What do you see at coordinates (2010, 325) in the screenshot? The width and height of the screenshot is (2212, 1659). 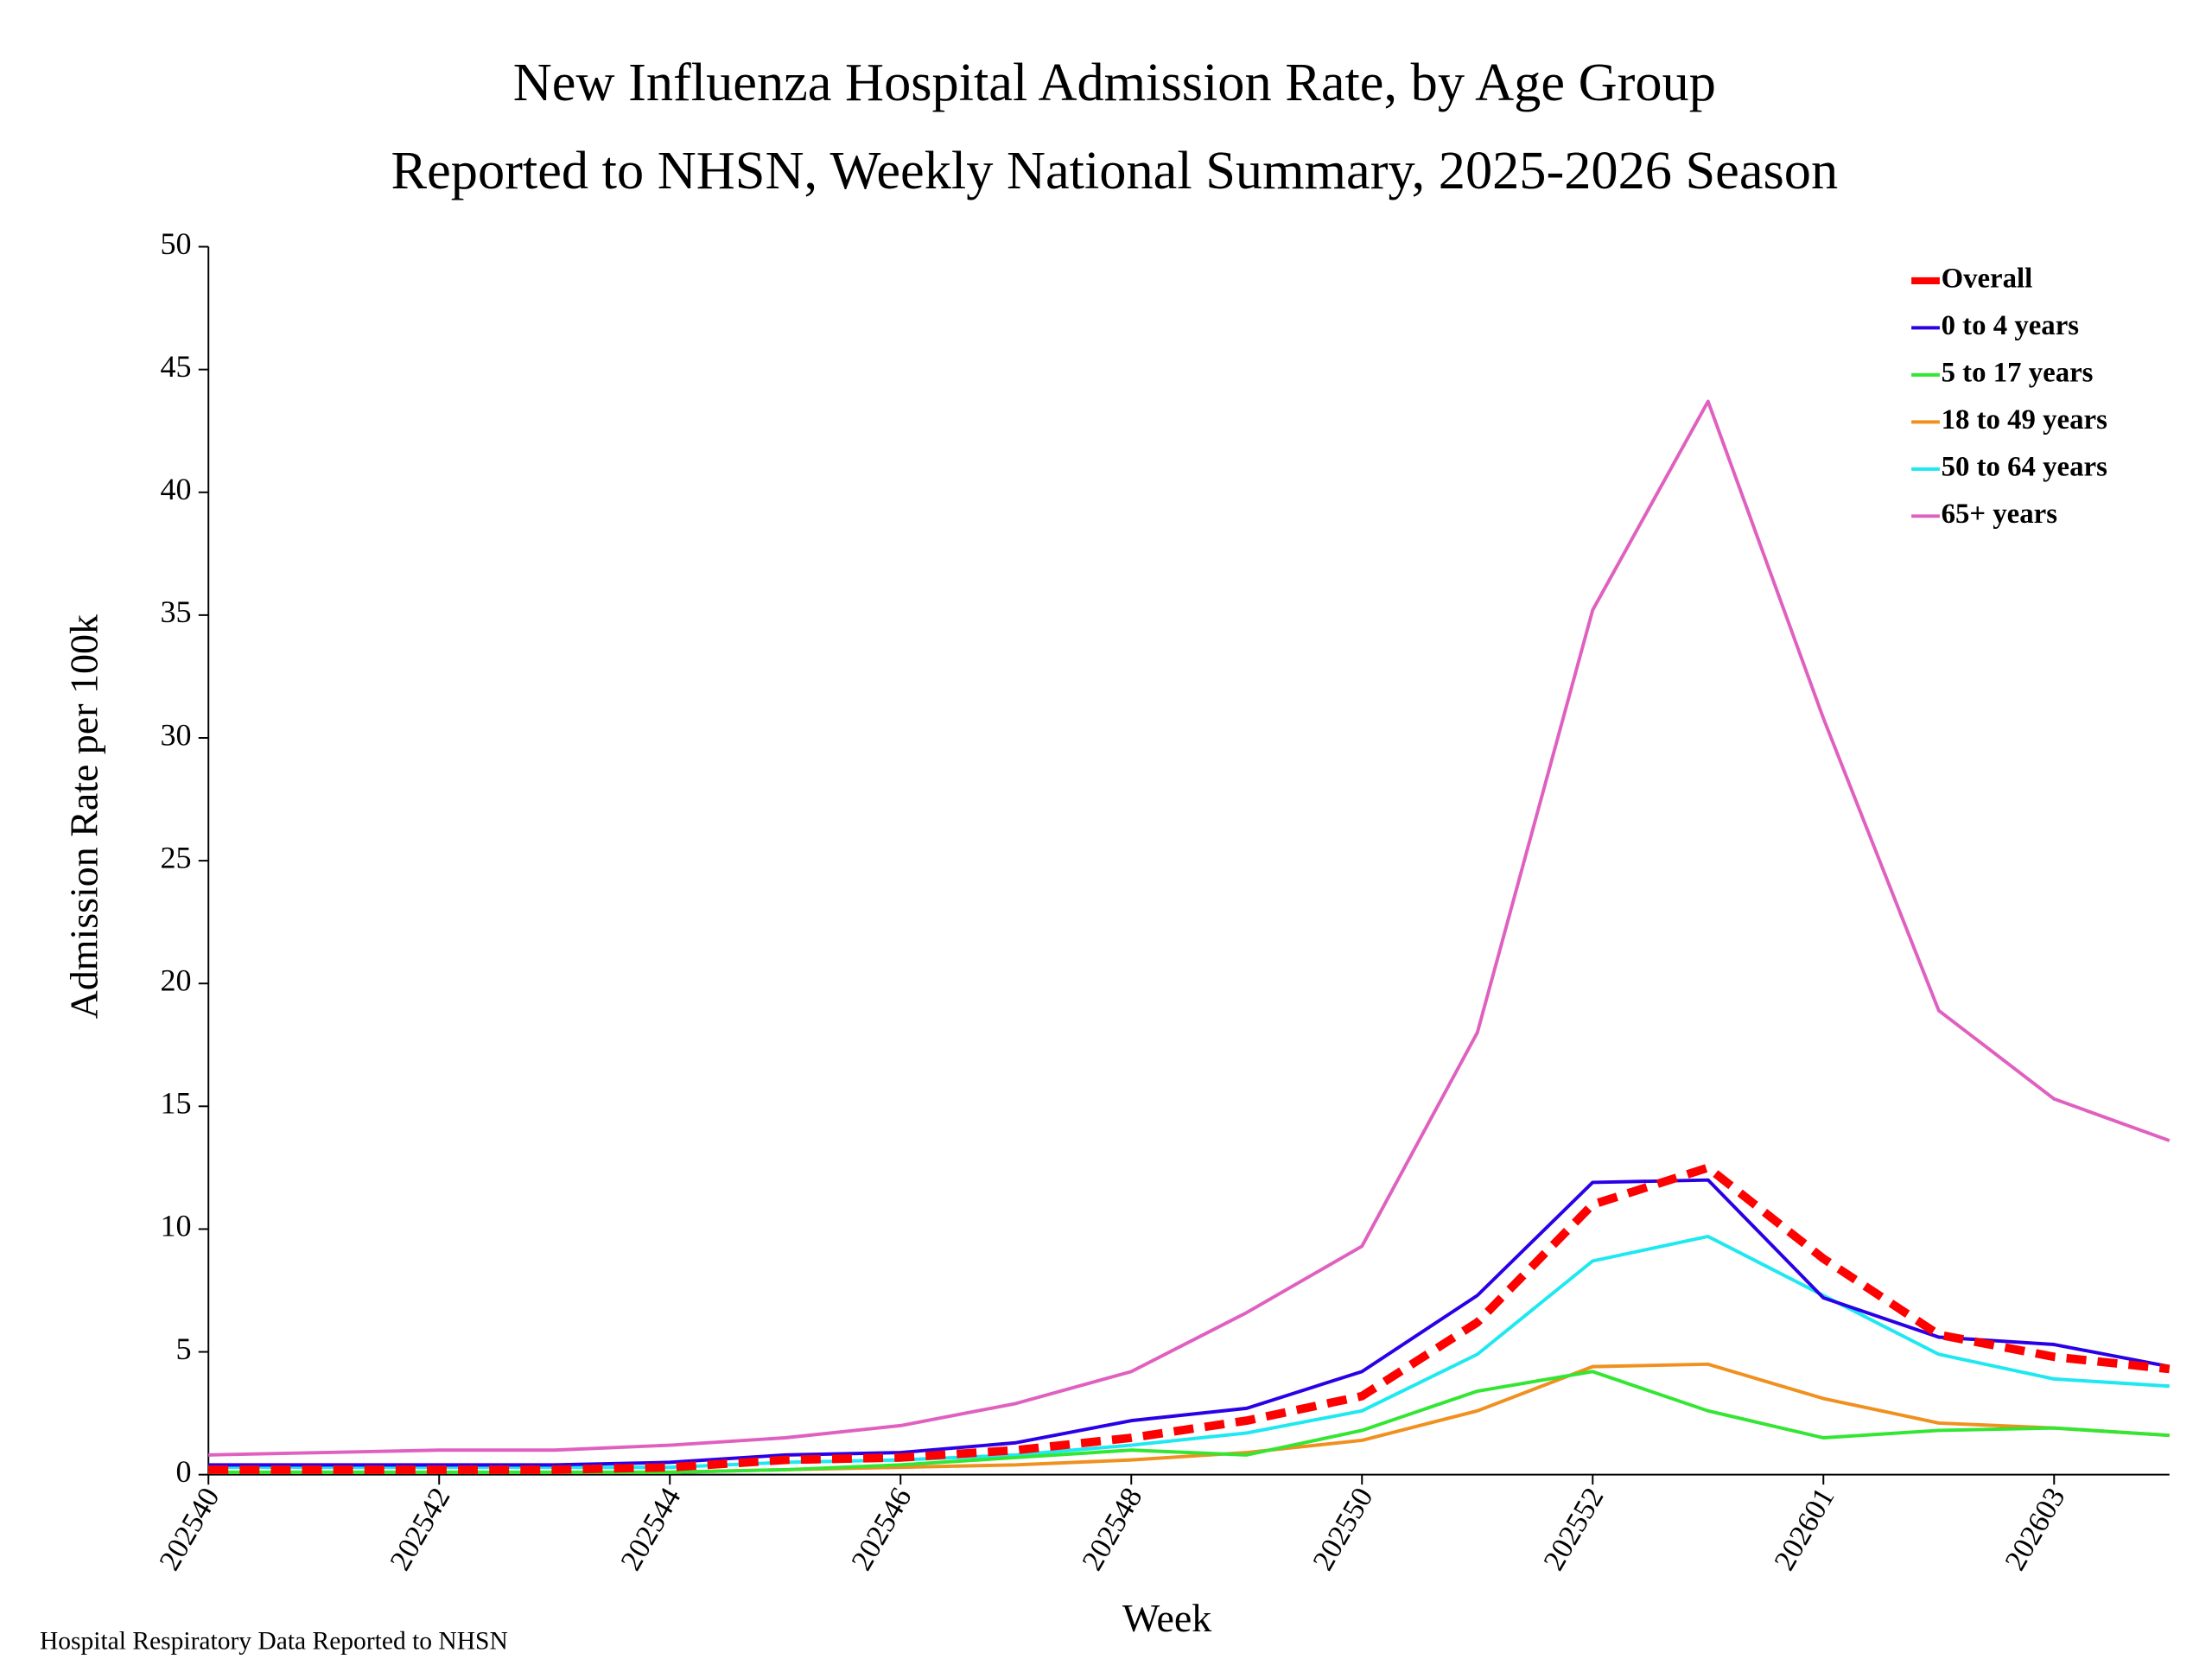 I see `legend-label: 0 to 4 years` at bounding box center [2010, 325].